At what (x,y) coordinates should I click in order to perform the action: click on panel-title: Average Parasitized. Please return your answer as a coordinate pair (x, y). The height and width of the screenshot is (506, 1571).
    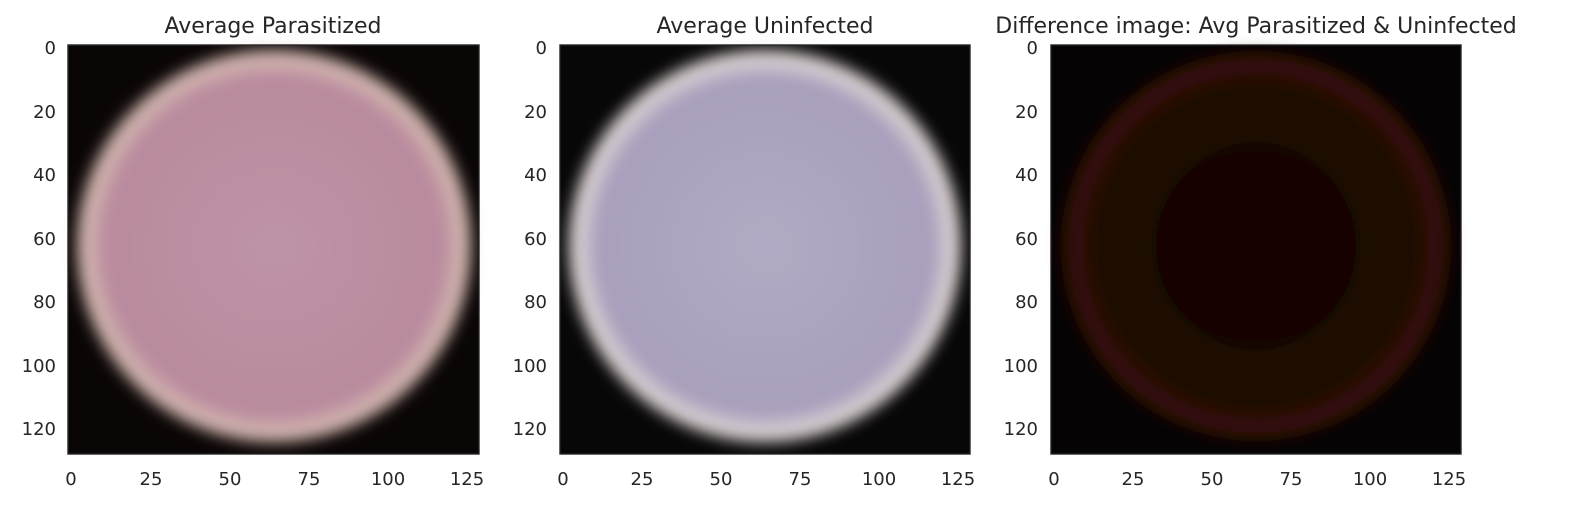
    Looking at the image, I should click on (273, 26).